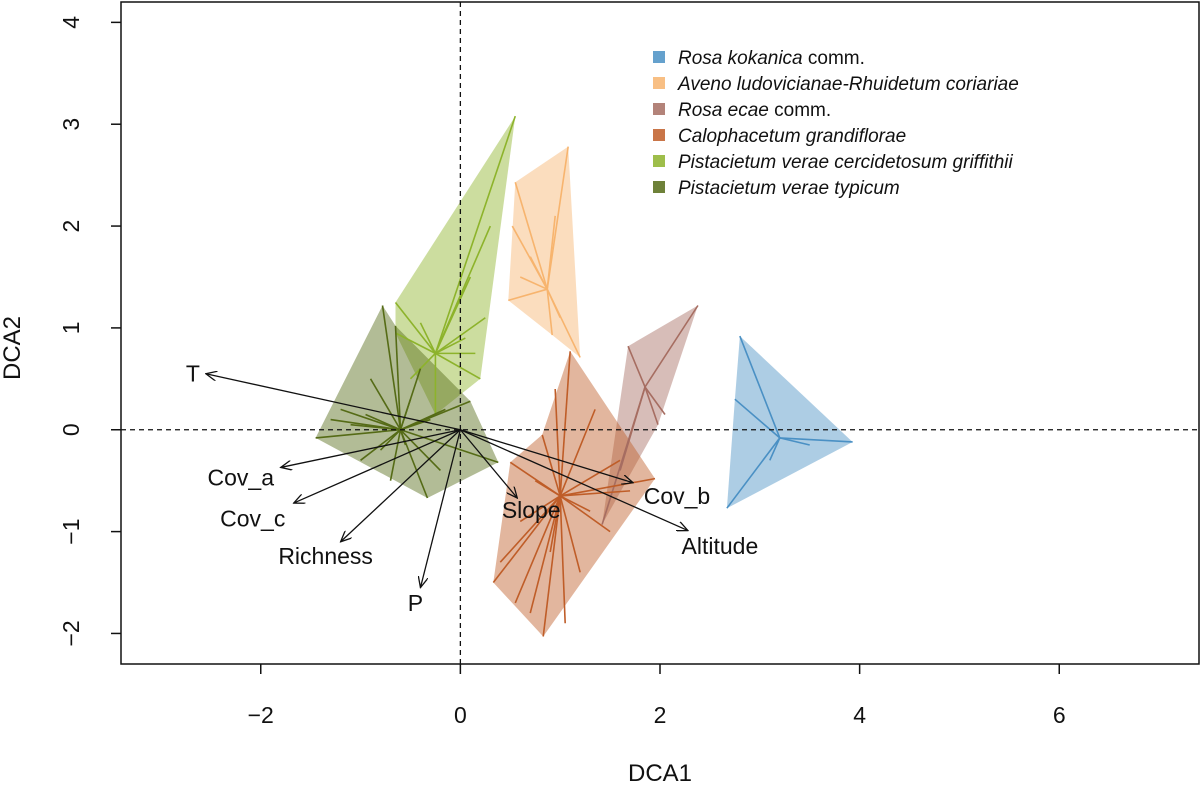  Describe the element at coordinates (677, 496) in the screenshot. I see `vector-label-cov-b: Cov_b` at that location.